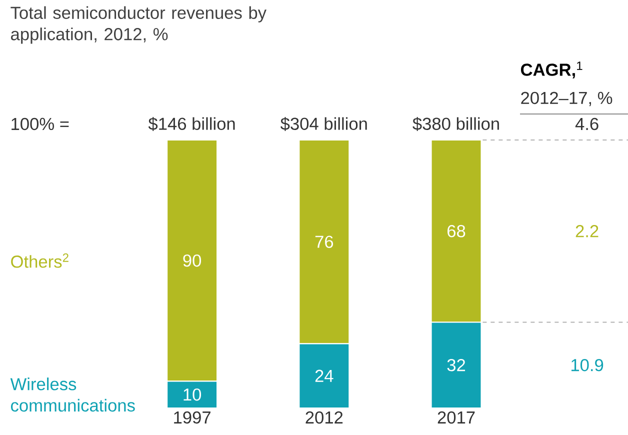 This screenshot has width=628, height=435. Describe the element at coordinates (40, 124) in the screenshot. I see `text: 100% =` at that location.